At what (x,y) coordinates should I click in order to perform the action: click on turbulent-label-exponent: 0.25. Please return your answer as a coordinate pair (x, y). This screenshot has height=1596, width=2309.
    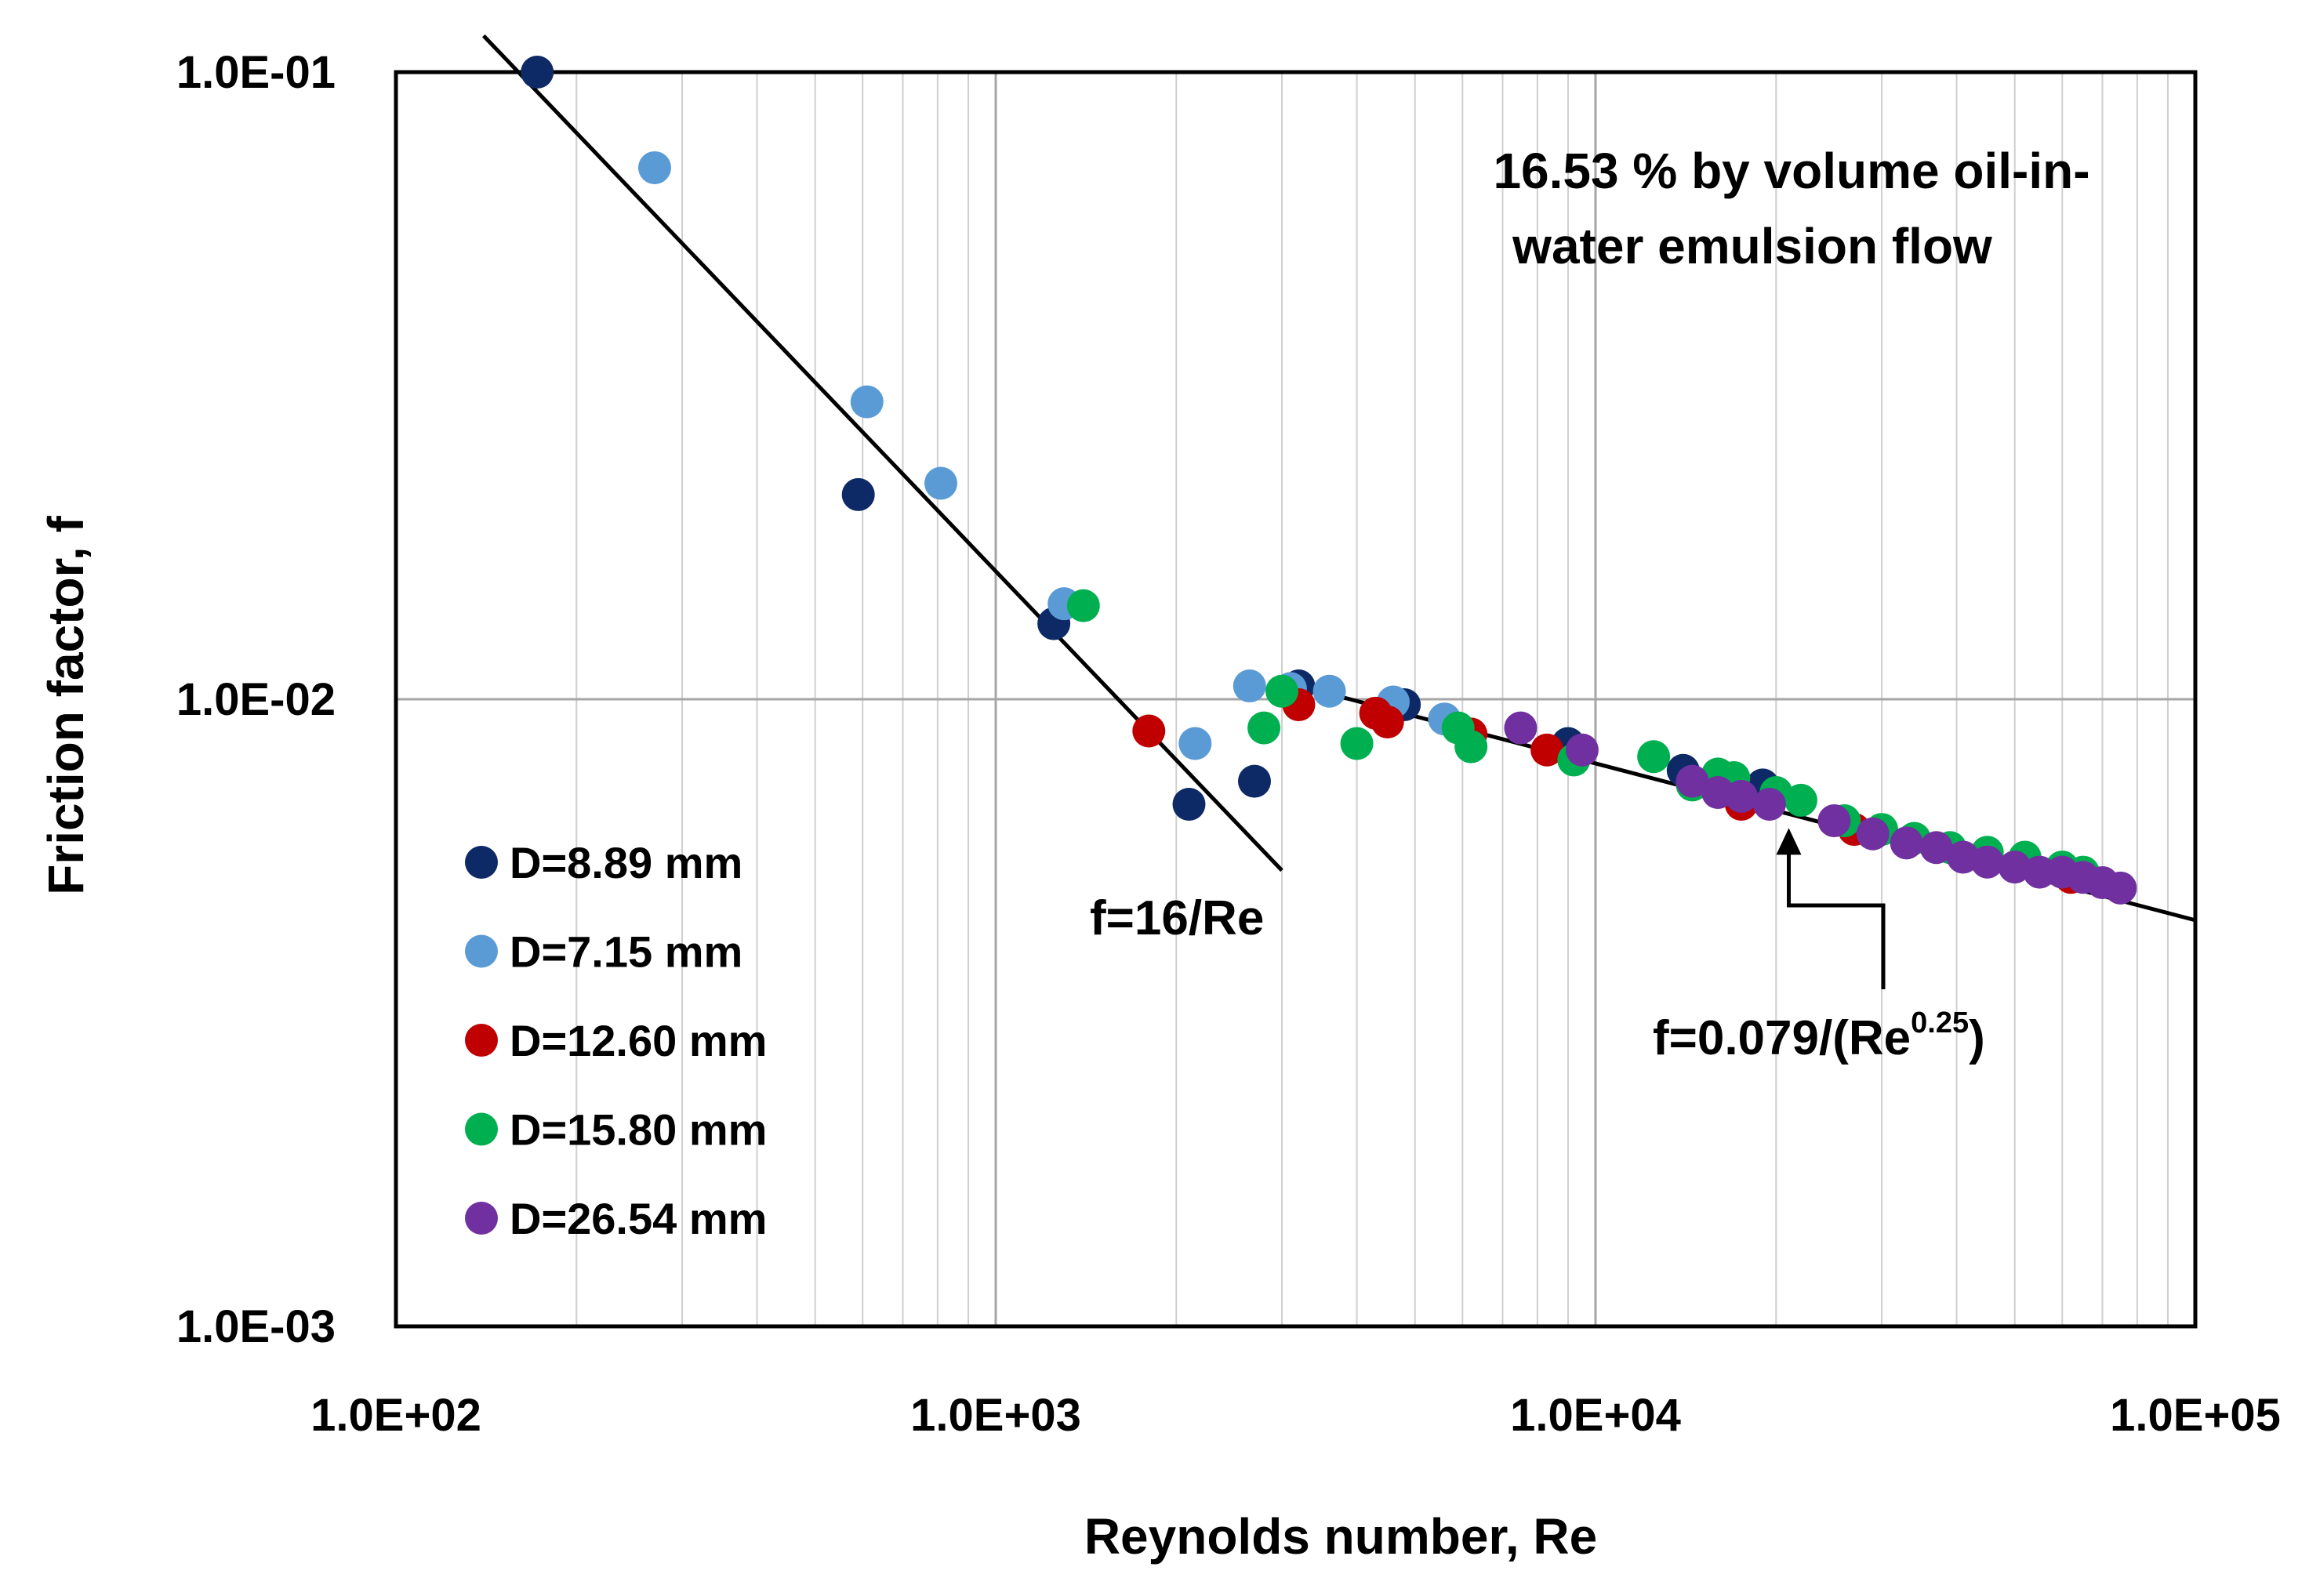
    Looking at the image, I should click on (1940, 1023).